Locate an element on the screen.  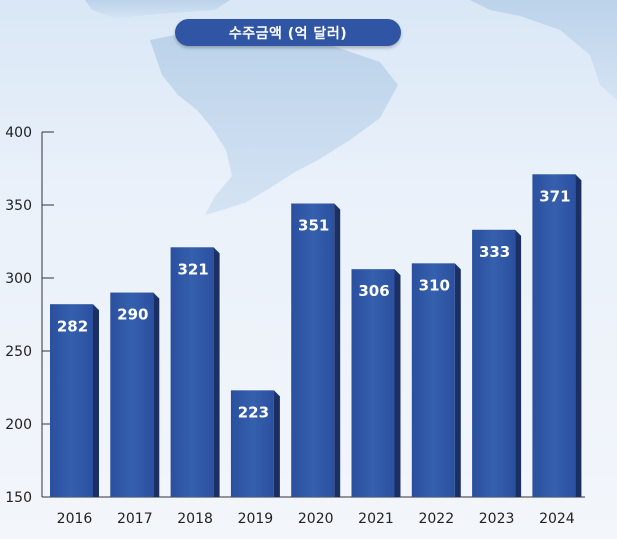
y-tick-label: 150 is located at coordinates (18, 498).